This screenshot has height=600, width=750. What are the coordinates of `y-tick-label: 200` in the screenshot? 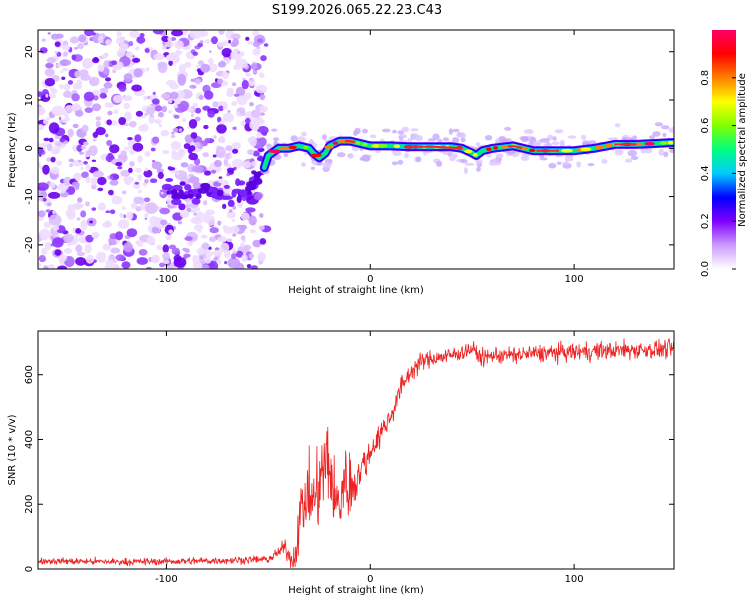 It's located at (29, 504).